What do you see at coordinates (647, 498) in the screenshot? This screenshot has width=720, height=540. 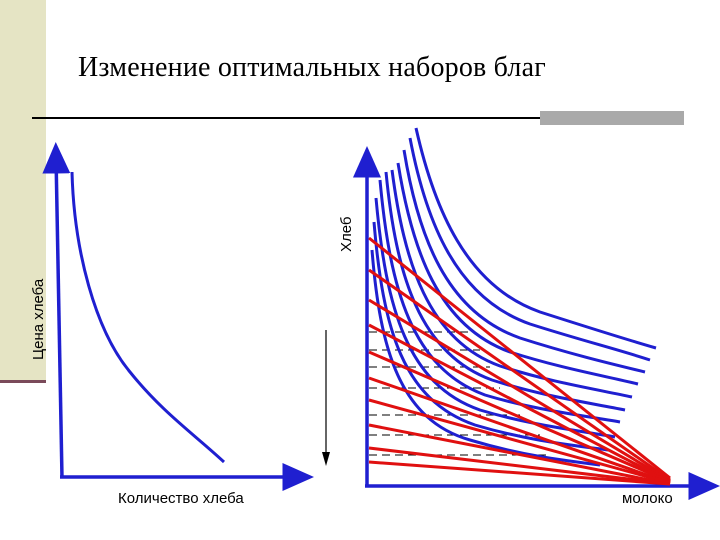 I see `right-x-axis-label: молоко` at bounding box center [647, 498].